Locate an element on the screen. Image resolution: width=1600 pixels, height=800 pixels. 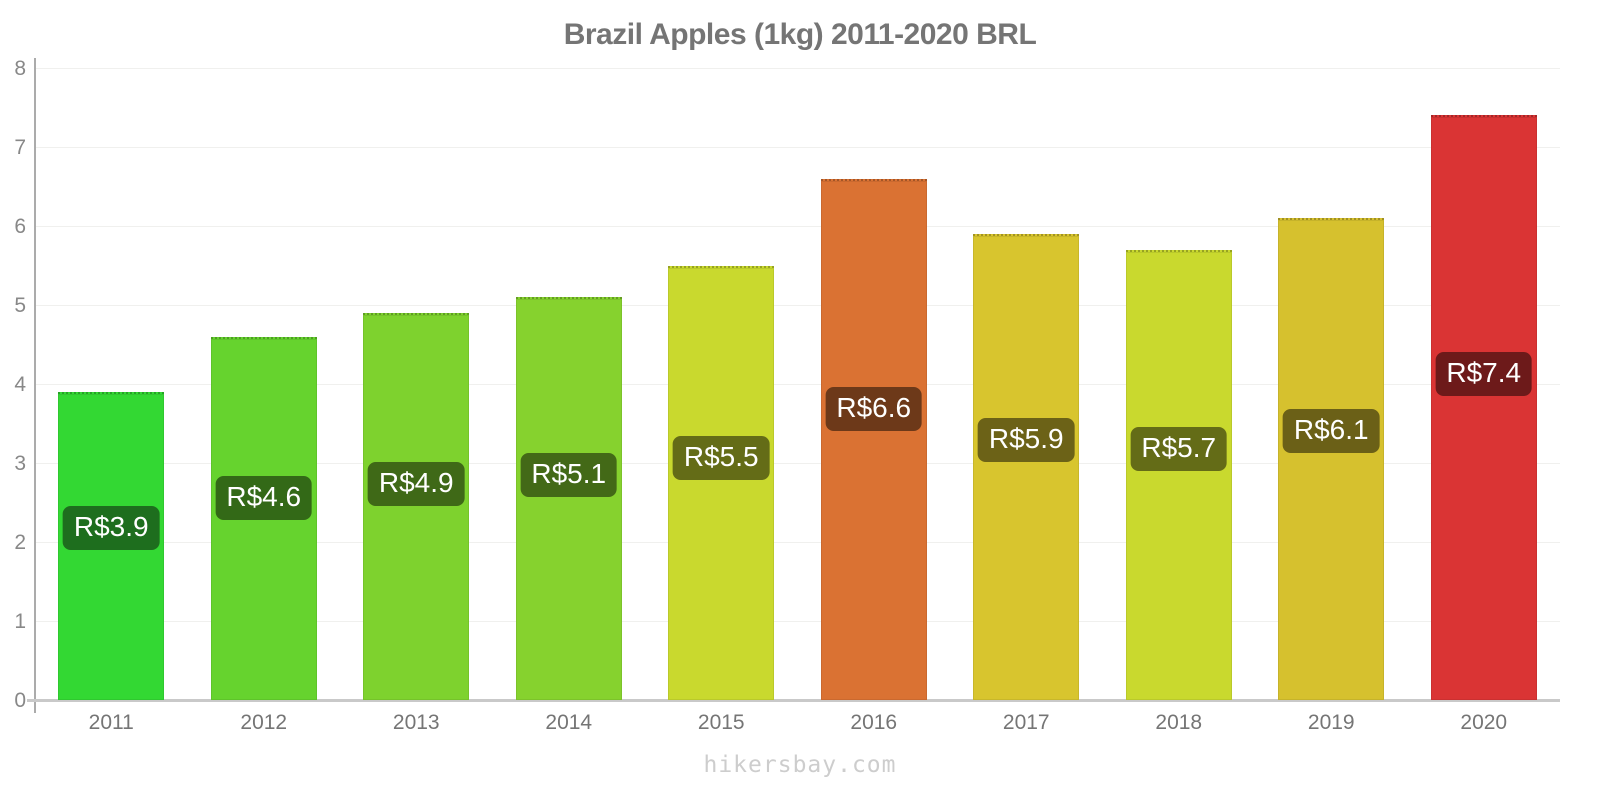
bar-2017: R$5.9 is located at coordinates (1026, 466).